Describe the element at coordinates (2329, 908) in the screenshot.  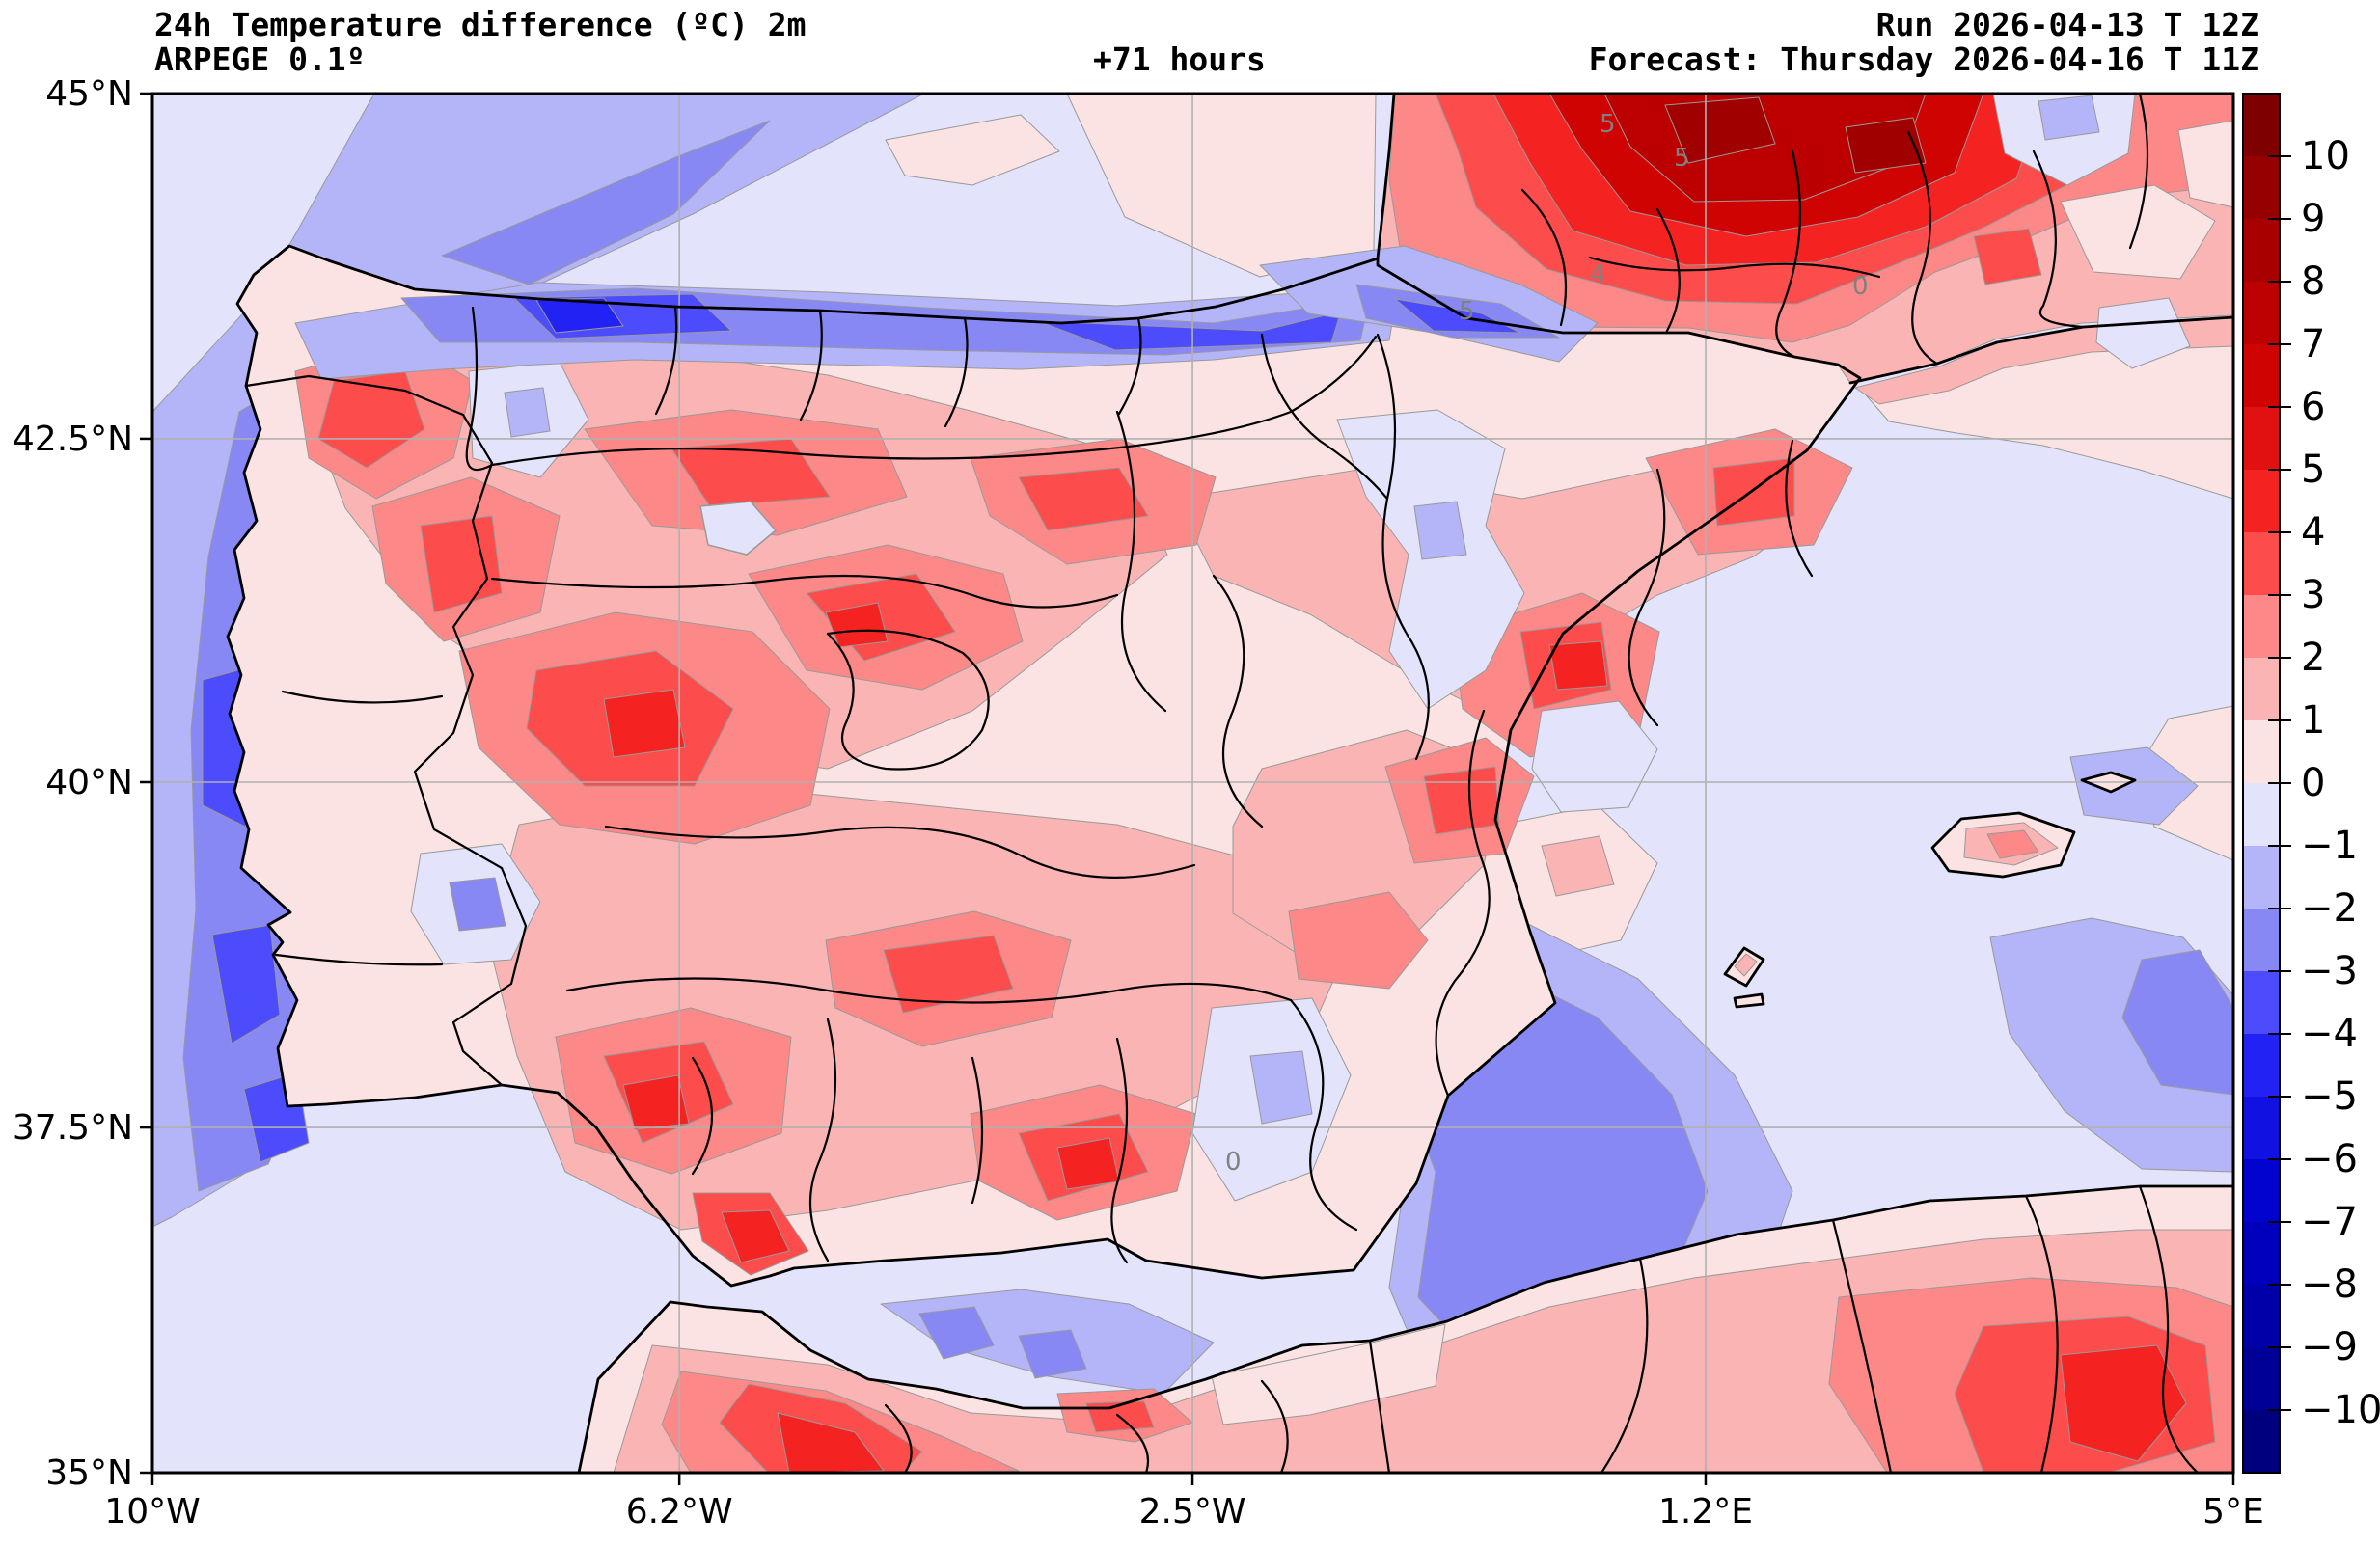
I see `colorbar-tick-label-−2: −2` at that location.